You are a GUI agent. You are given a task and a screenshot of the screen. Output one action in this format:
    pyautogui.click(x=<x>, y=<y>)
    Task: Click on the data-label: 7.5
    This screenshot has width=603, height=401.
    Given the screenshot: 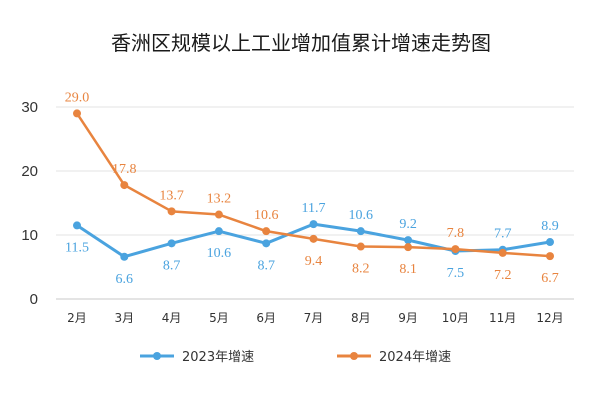 What is the action you would take?
    pyautogui.click(x=456, y=273)
    